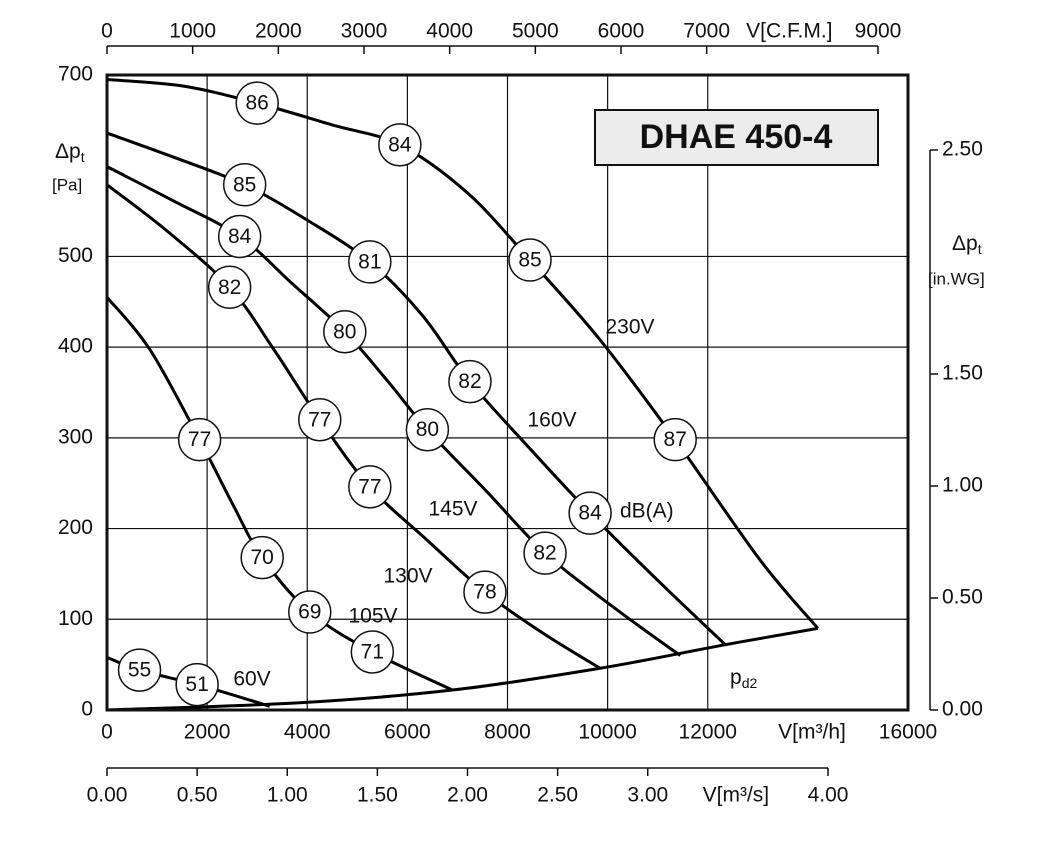 The image size is (1038, 853). I want to click on sound-label: 55, so click(139, 670).